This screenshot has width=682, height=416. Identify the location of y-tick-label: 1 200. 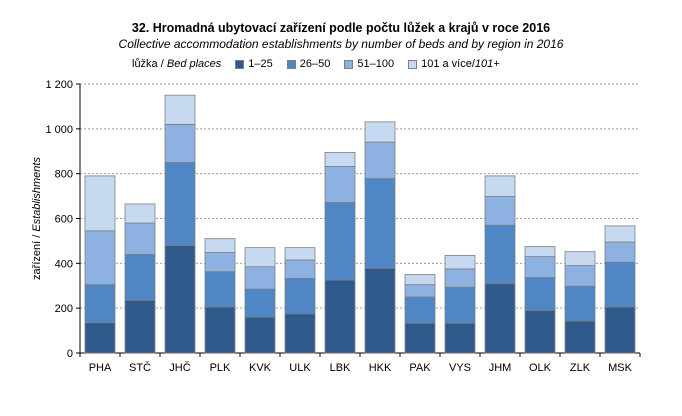
(59, 85).